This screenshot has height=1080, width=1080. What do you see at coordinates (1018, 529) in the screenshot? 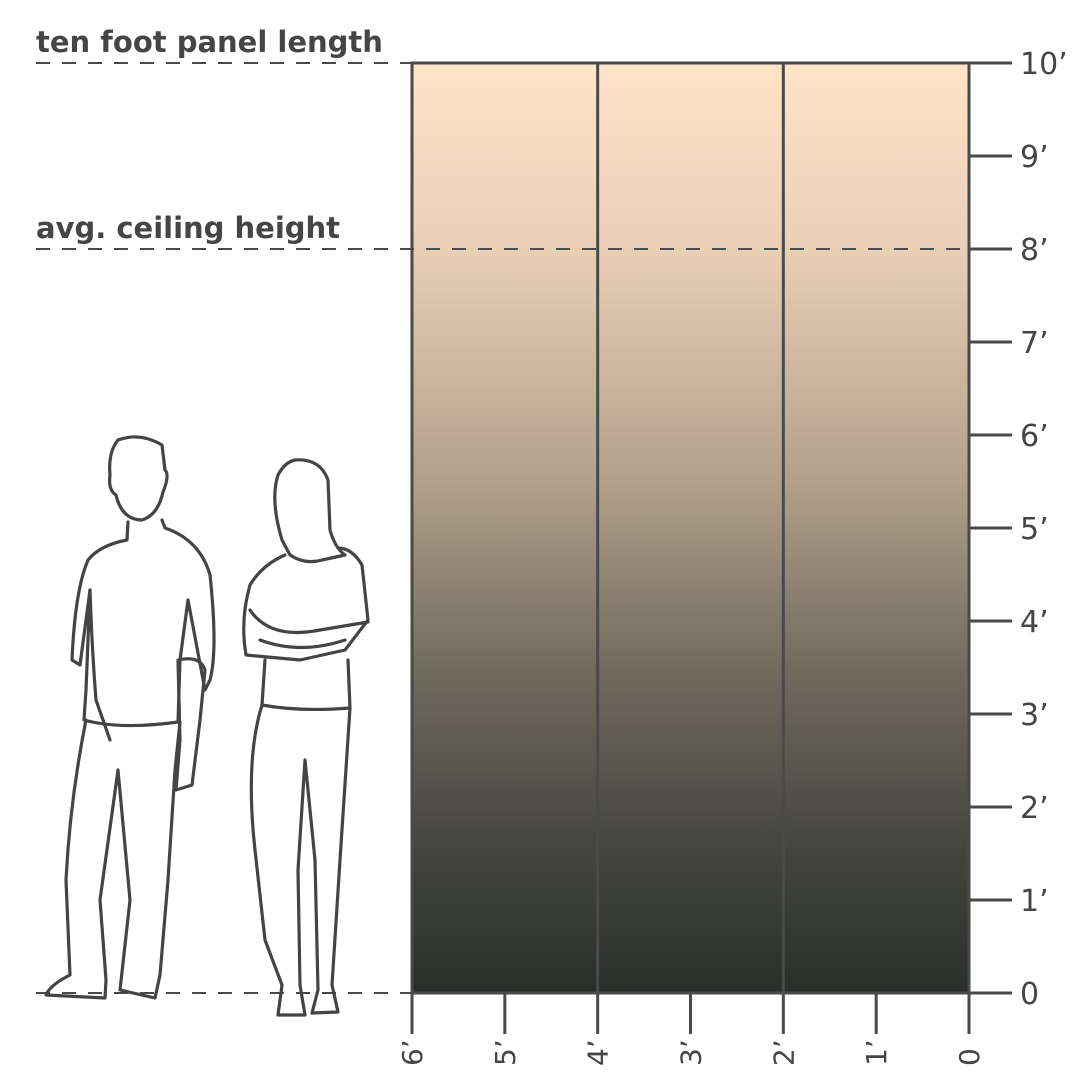
I see `right-axis: 0 1’ 2’ 3’ 4’ 5’ 6’ 7’ 8’ 9’ 10’` at bounding box center [1018, 529].